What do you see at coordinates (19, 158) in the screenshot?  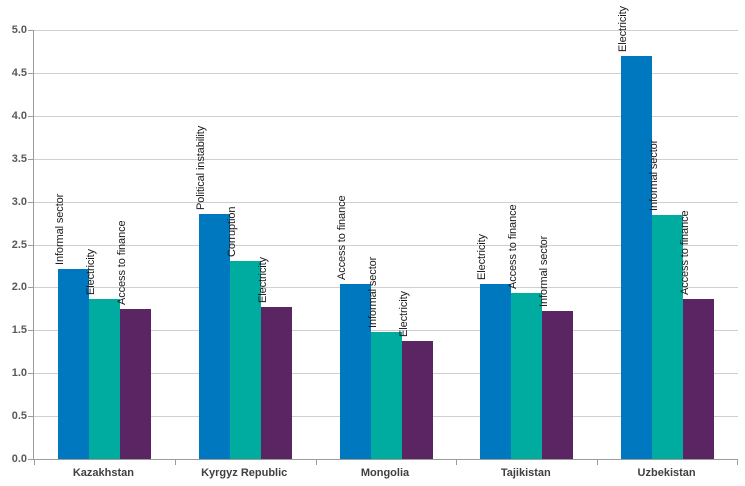 I see `y-axis-tick-label: 3.5` at bounding box center [19, 158].